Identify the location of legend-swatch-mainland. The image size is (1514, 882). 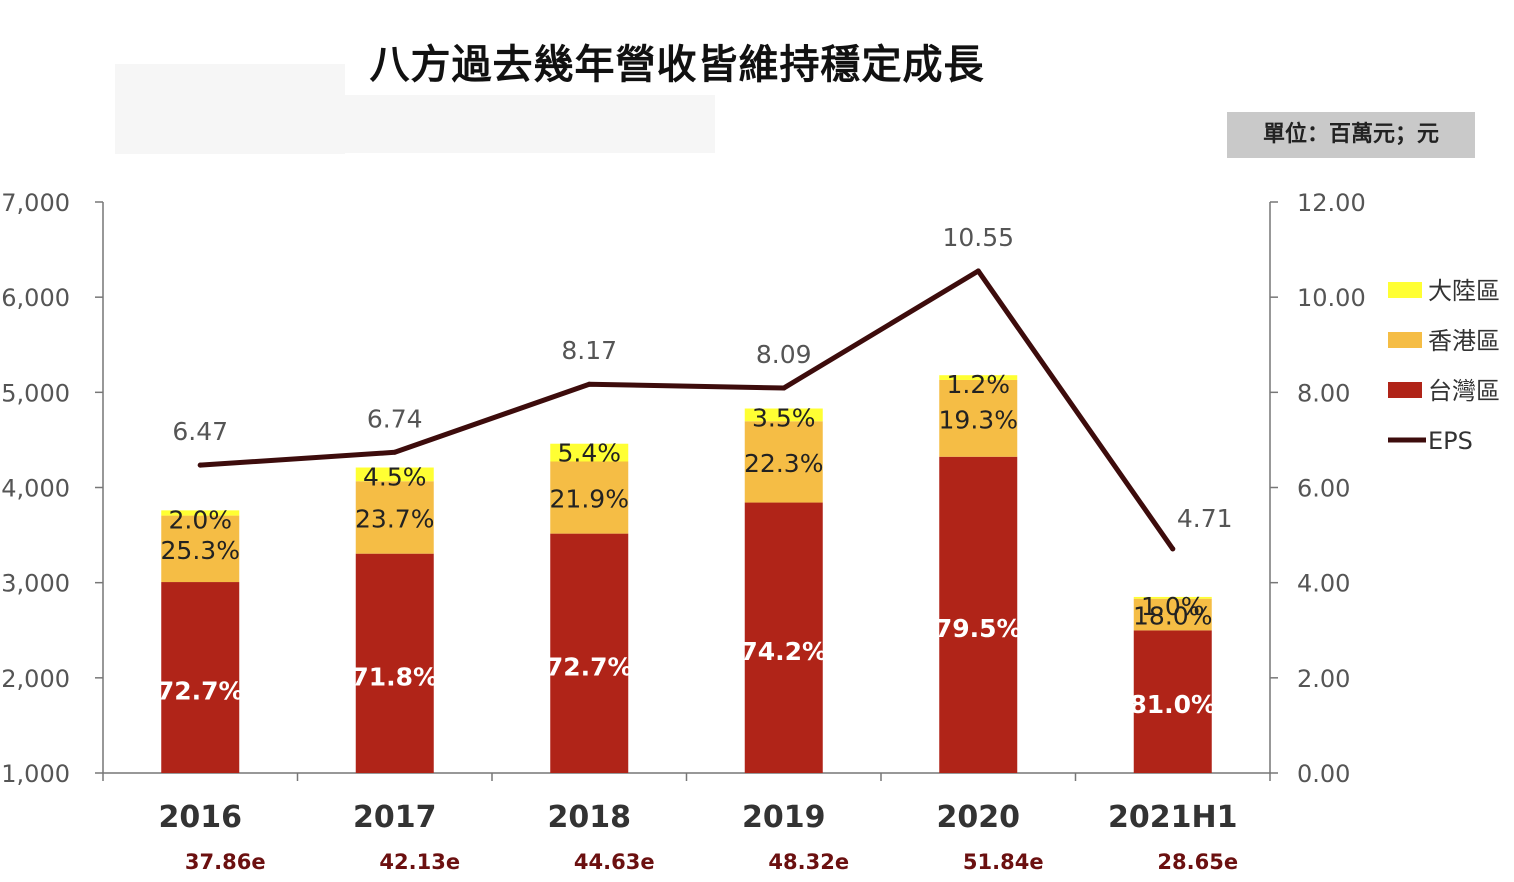
(1405, 290).